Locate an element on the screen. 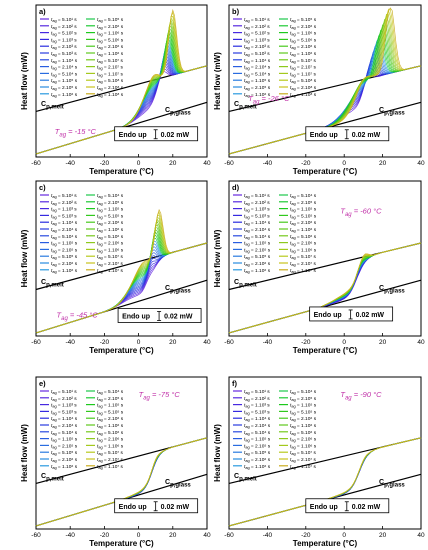 The height and width of the screenshot is (550, 428). legend-value: = 5.10⁶ s is located at coordinates (113, 40).